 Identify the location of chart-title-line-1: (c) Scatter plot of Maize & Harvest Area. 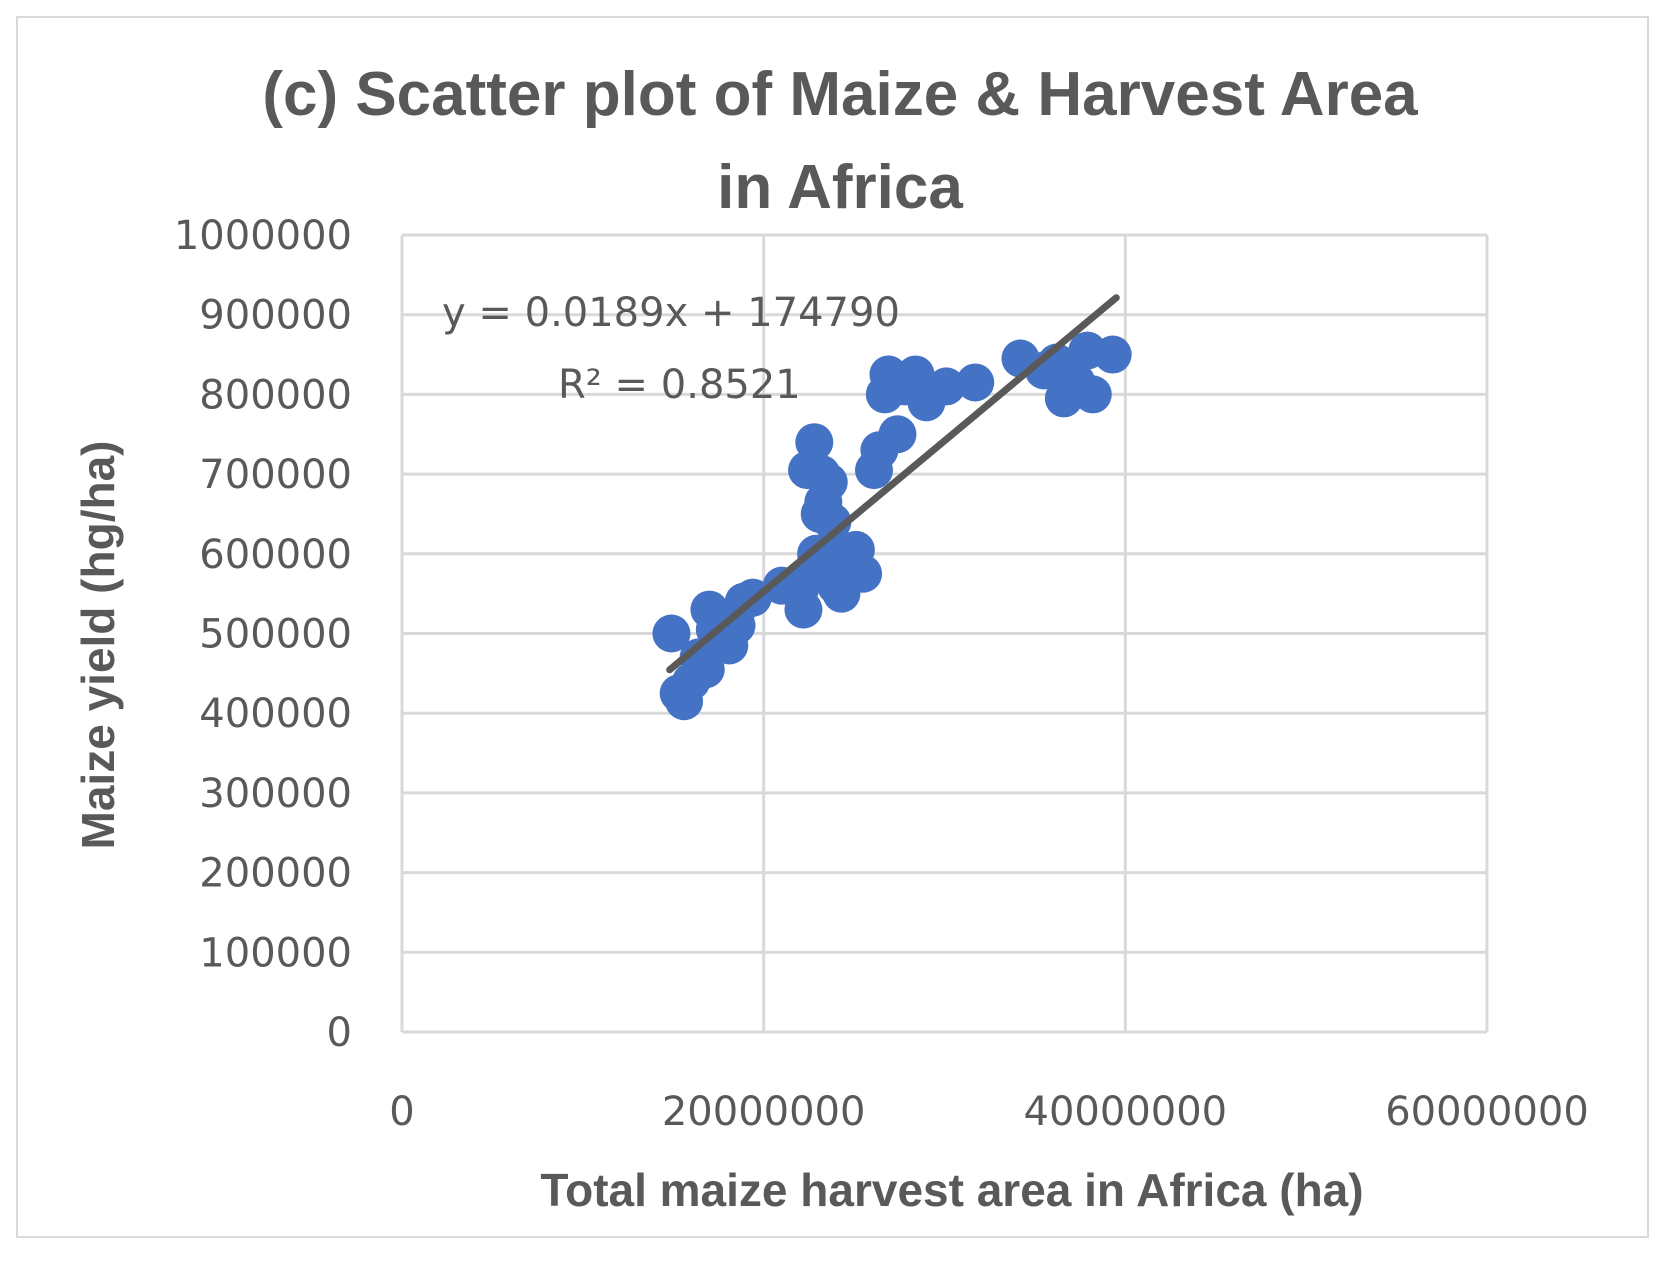
(840, 94).